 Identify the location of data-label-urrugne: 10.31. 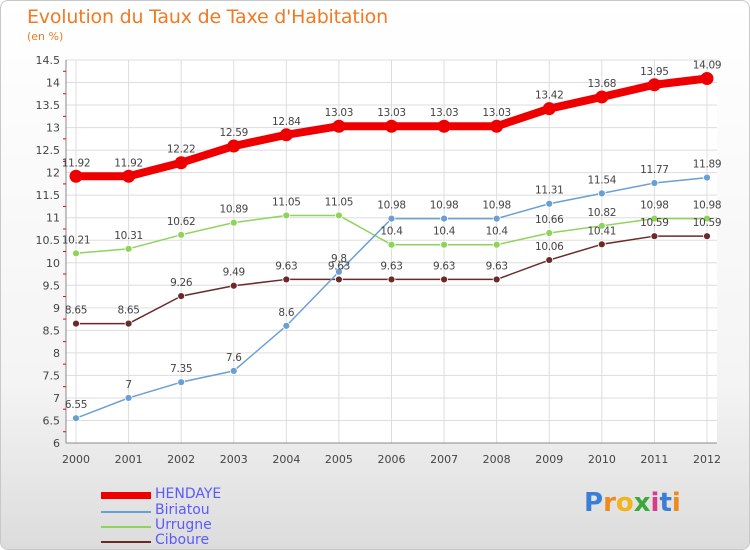
(128, 236).